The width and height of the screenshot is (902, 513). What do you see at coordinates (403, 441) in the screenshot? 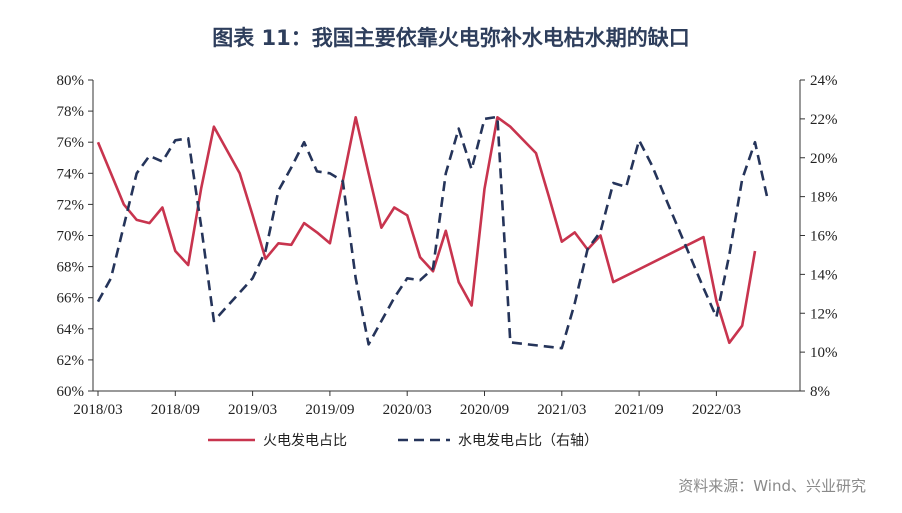
I see `legend: 火电发电占比 水电发电占比（右轴）` at bounding box center [403, 441].